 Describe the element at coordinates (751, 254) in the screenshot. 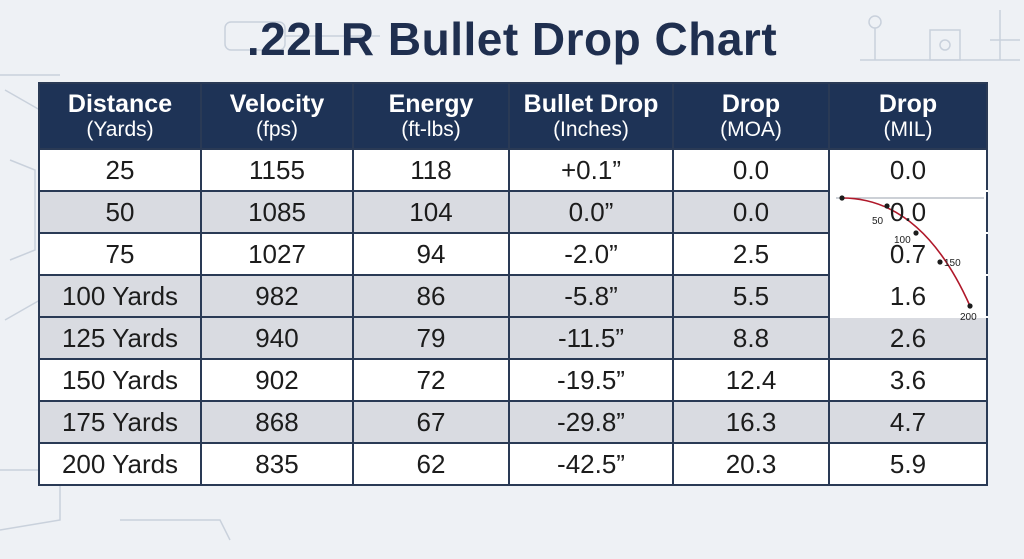

I see `cell-drop-moa: 2.5` at that location.